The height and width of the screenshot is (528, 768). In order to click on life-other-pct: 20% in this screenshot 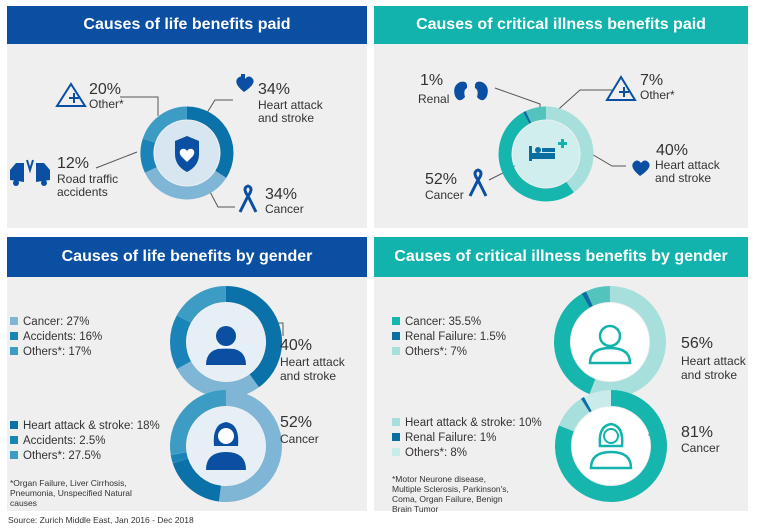, I will do `click(105, 89)`.